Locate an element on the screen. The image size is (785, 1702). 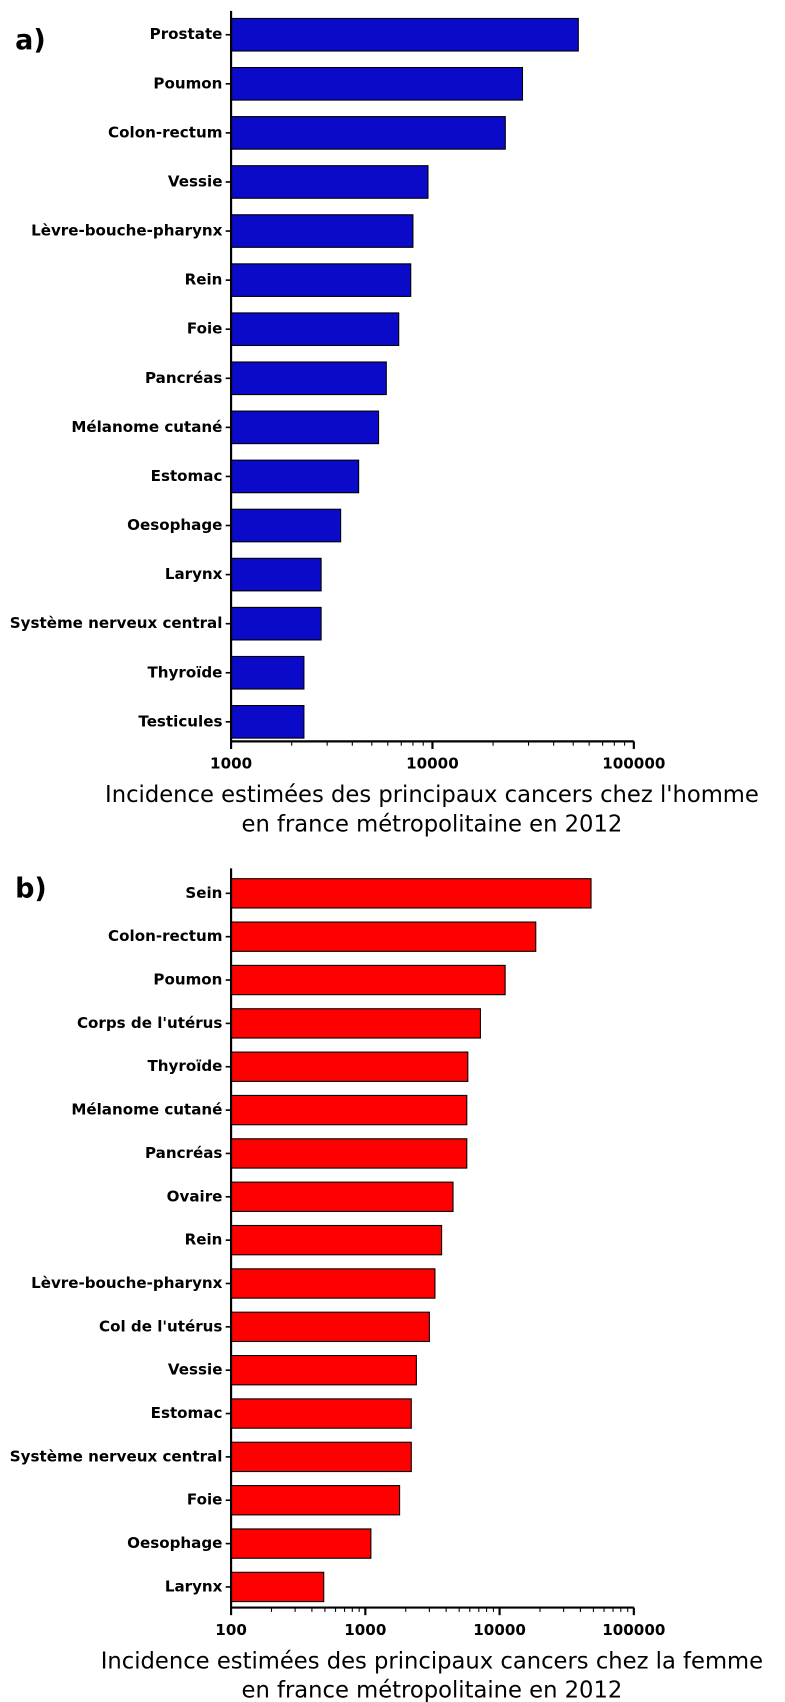
category-label: Col de l'utérus is located at coordinates (160, 1326).